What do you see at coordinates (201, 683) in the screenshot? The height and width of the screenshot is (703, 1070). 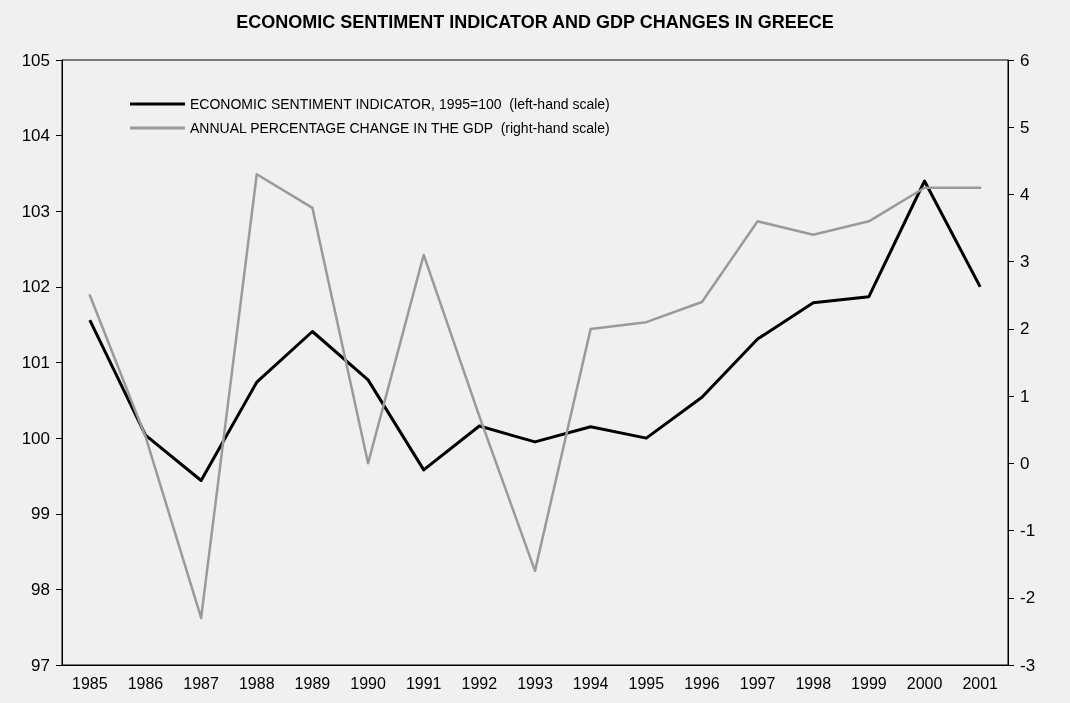 I see `x-tick-label: 1987` at bounding box center [201, 683].